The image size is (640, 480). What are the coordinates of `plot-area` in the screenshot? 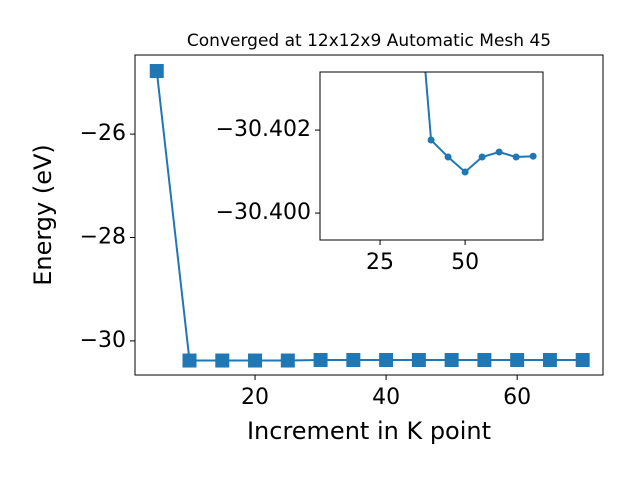 It's located at (431, 156).